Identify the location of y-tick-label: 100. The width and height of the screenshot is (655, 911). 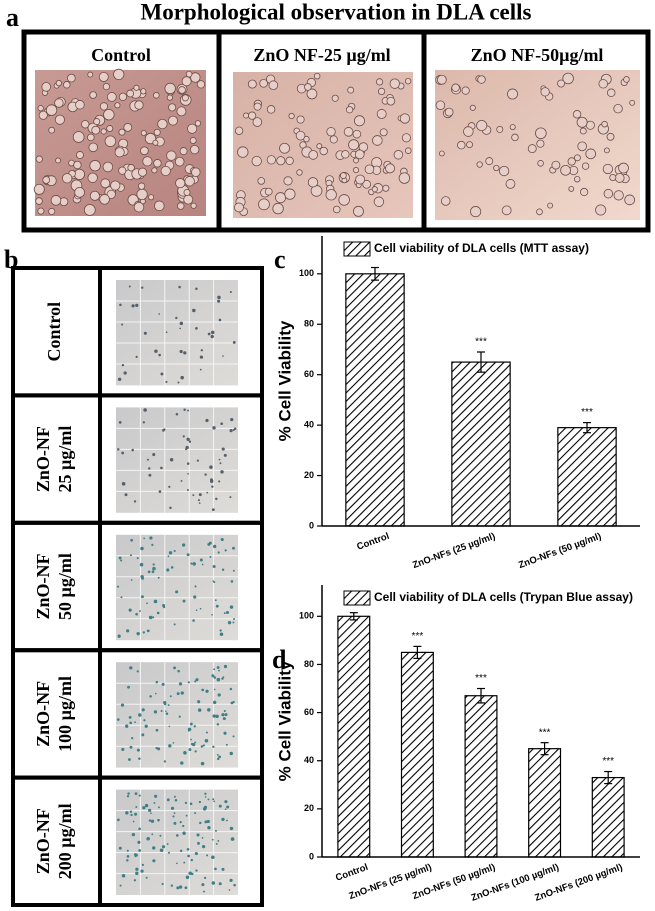
(306, 616).